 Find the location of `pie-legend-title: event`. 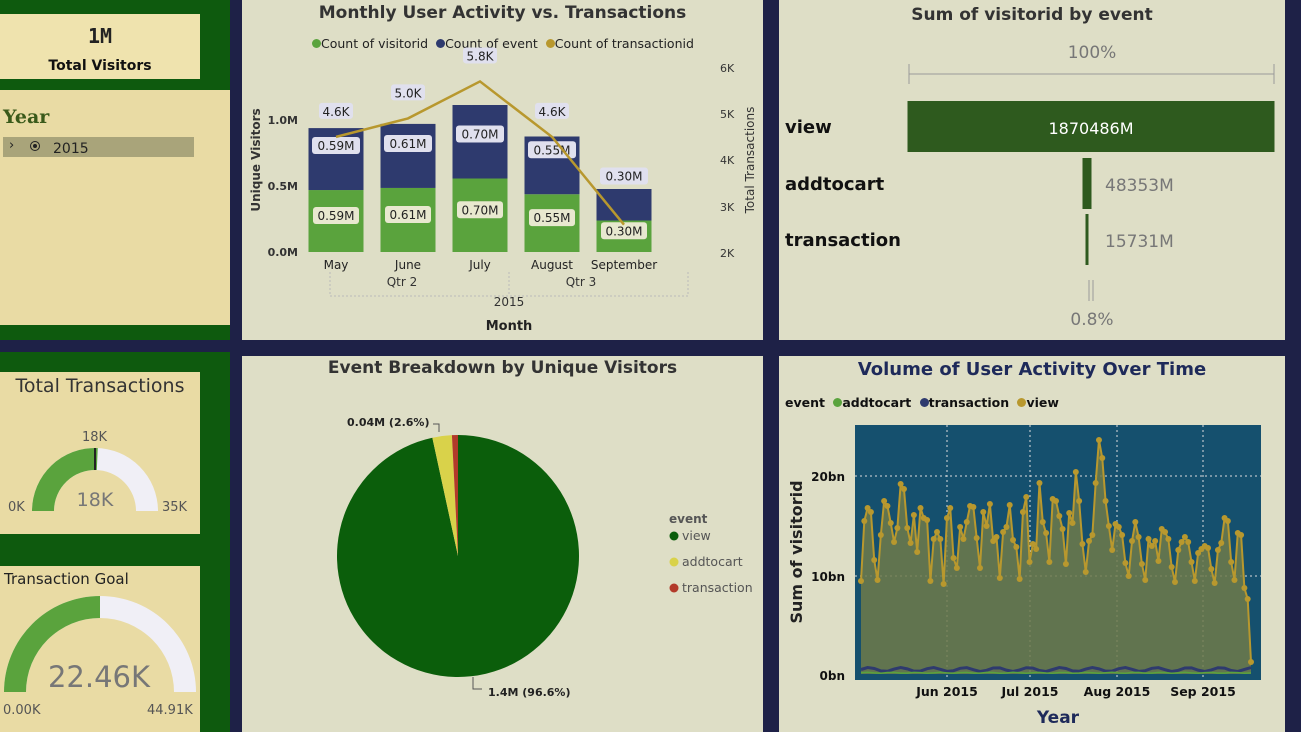

pie-legend-title: event is located at coordinates (688, 519).